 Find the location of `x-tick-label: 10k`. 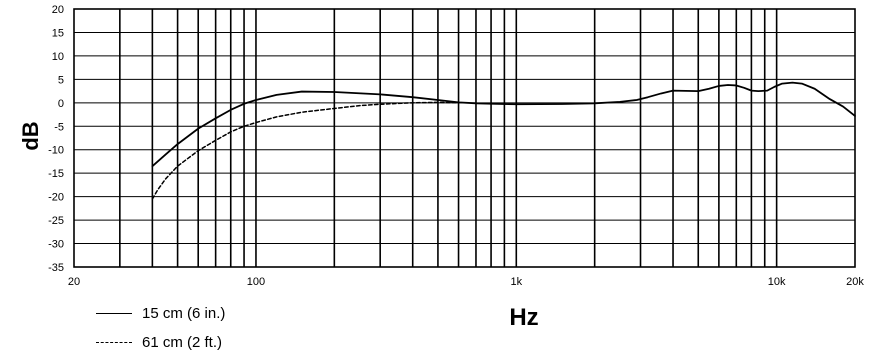

x-tick-label: 10k is located at coordinates (777, 282).